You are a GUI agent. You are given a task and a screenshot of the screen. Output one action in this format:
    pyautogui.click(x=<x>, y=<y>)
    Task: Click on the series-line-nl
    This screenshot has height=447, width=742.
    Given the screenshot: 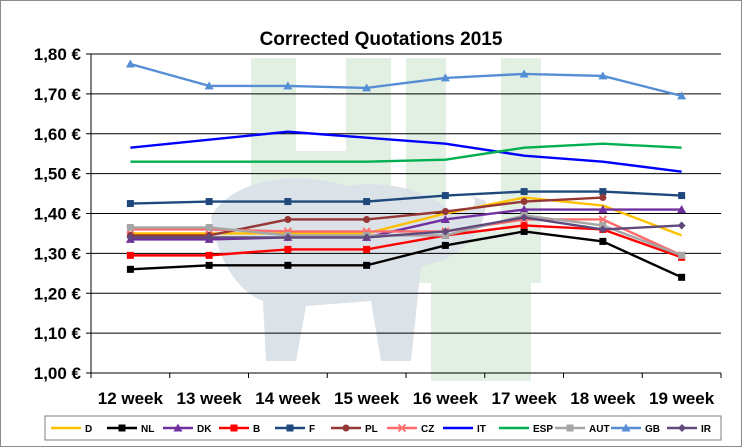 What is the action you would take?
    pyautogui.click(x=406, y=254)
    